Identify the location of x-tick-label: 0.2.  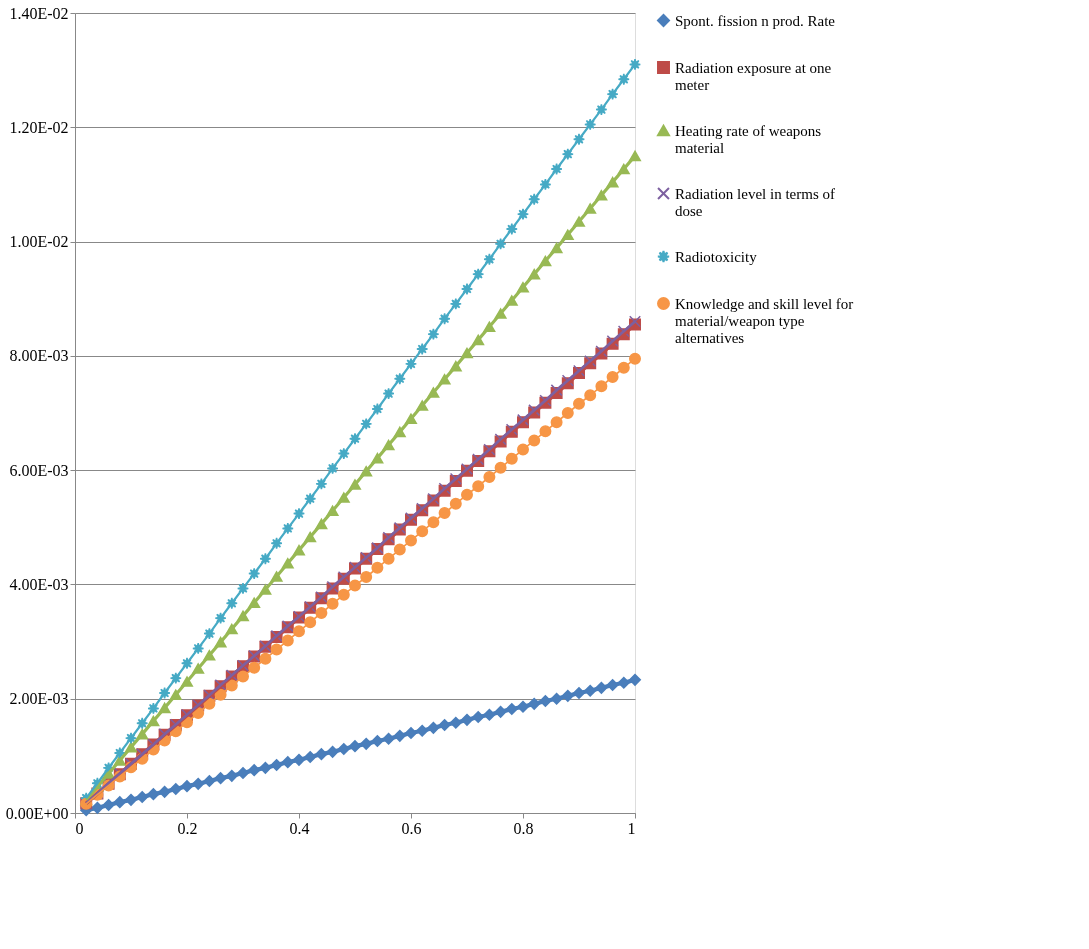
(187, 828).